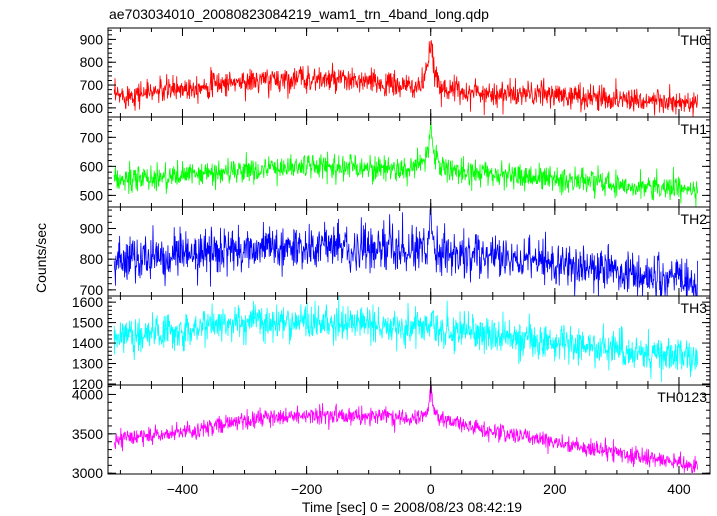 This screenshot has height=516, width=717. I want to click on panel-label: TH2, so click(694, 219).